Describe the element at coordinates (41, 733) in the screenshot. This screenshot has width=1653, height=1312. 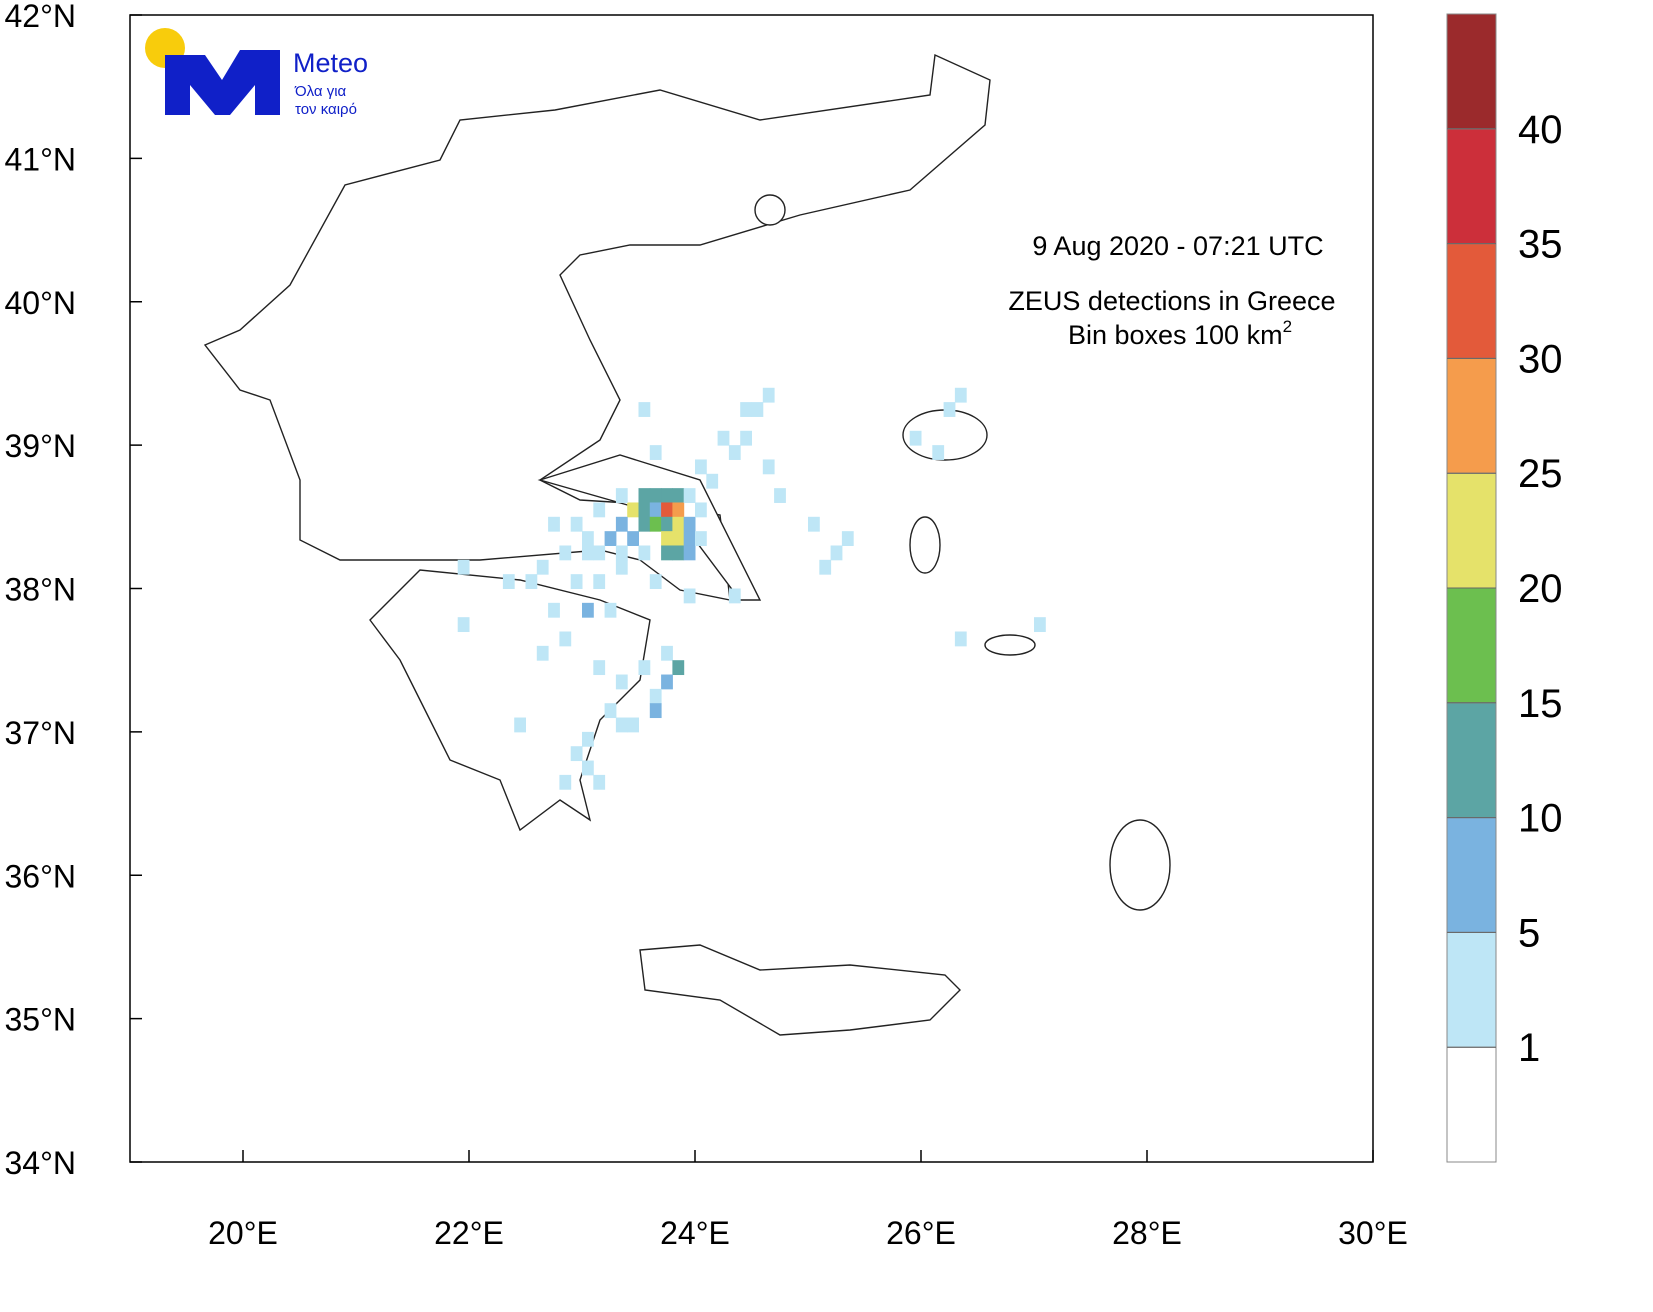
I see `y-tick-label: 37°N` at that location.